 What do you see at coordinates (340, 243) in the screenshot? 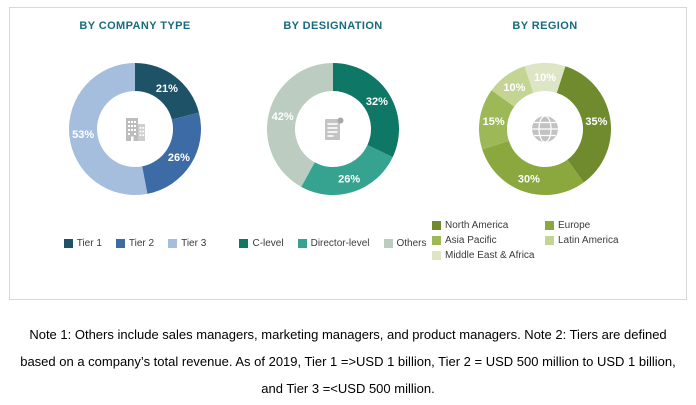
I see `legend-label: Director-level` at bounding box center [340, 243].